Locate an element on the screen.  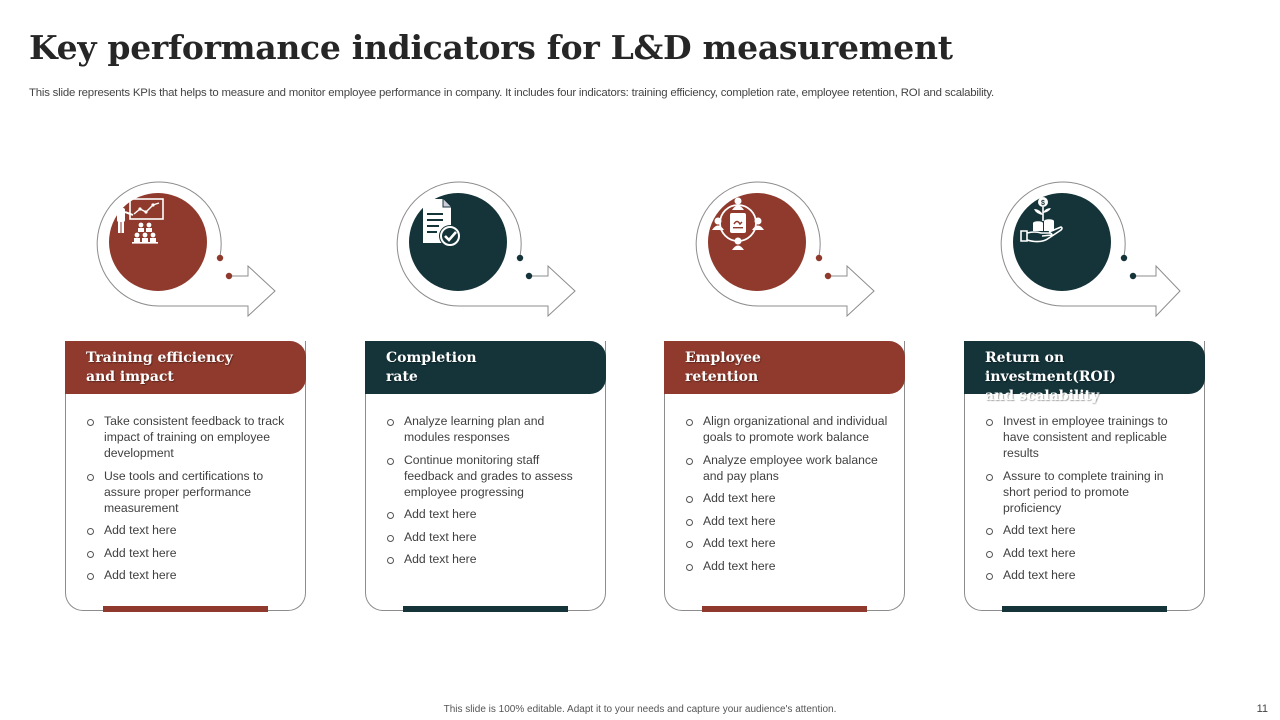
kpi-title-line1: Return on investment(ROI) is located at coordinates (1050, 367).